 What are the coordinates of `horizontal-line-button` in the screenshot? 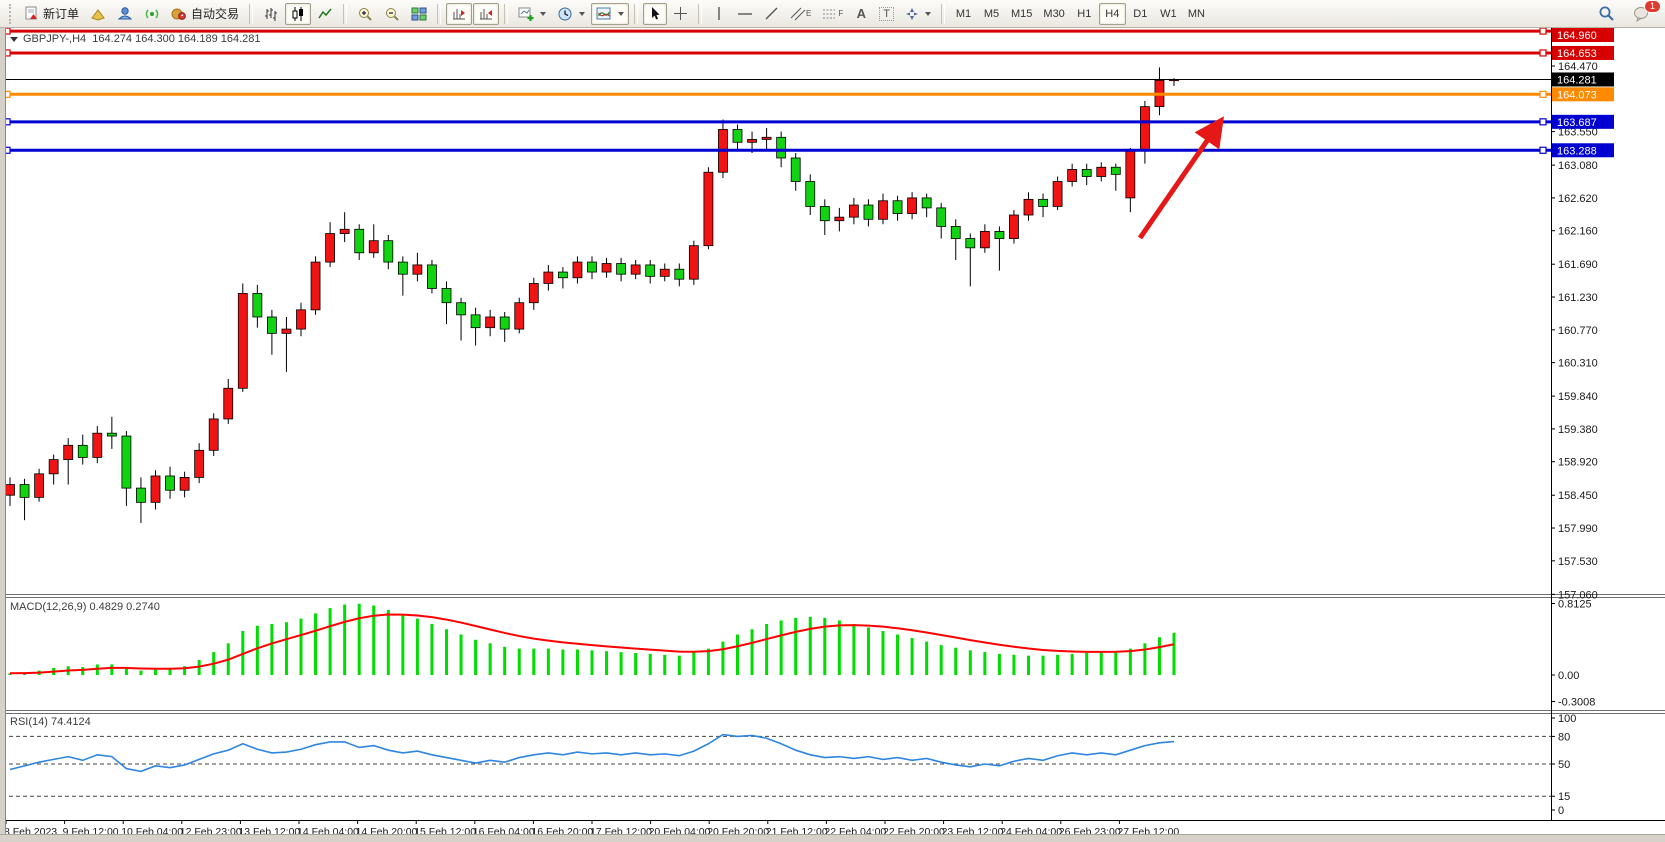 It's located at (745, 14).